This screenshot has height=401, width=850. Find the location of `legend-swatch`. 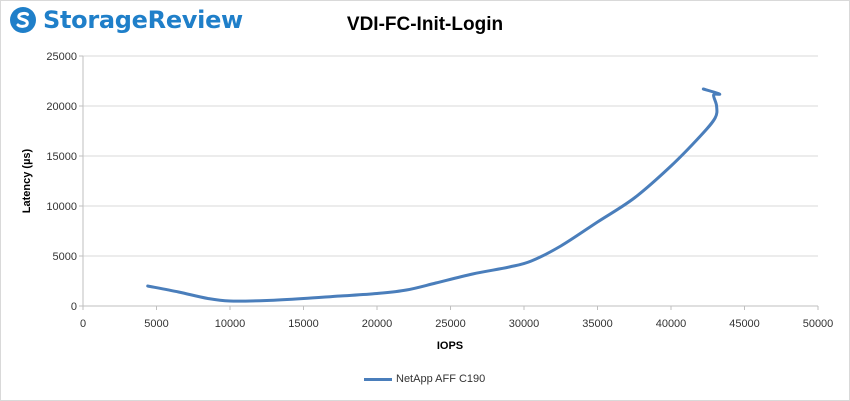

legend-swatch is located at coordinates (378, 379).